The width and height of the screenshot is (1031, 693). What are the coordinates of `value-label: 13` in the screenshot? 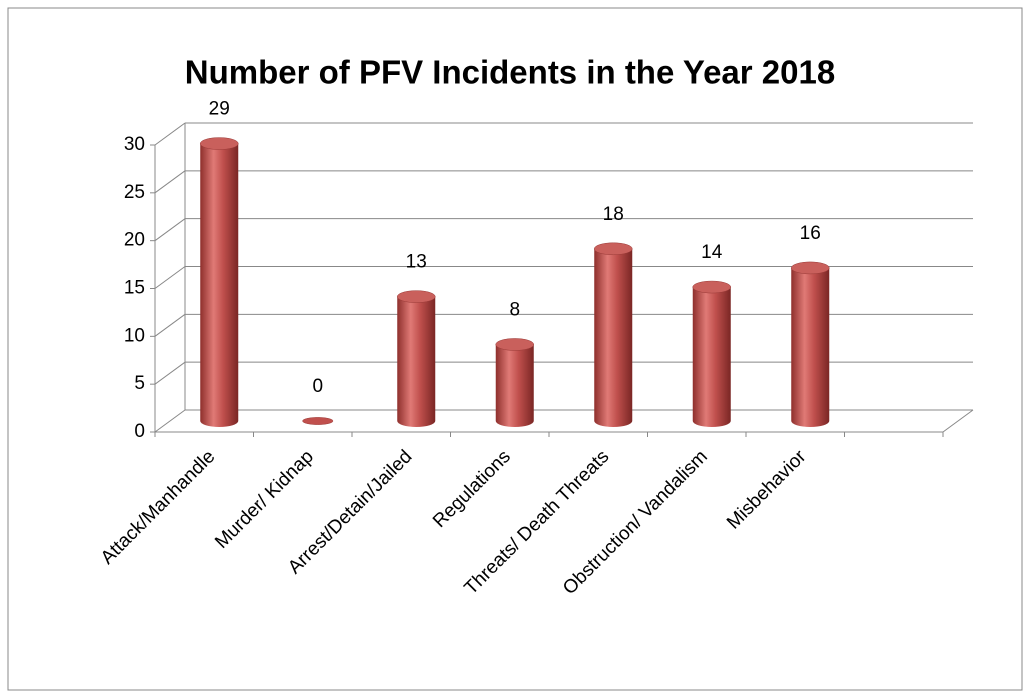 It's located at (416, 262).